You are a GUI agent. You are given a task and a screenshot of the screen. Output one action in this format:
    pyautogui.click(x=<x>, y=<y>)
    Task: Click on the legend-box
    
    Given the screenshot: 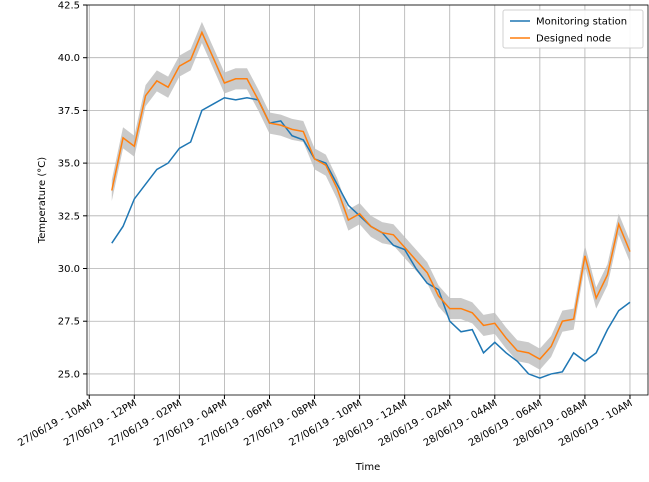 What is the action you would take?
    pyautogui.click(x=573, y=29)
    